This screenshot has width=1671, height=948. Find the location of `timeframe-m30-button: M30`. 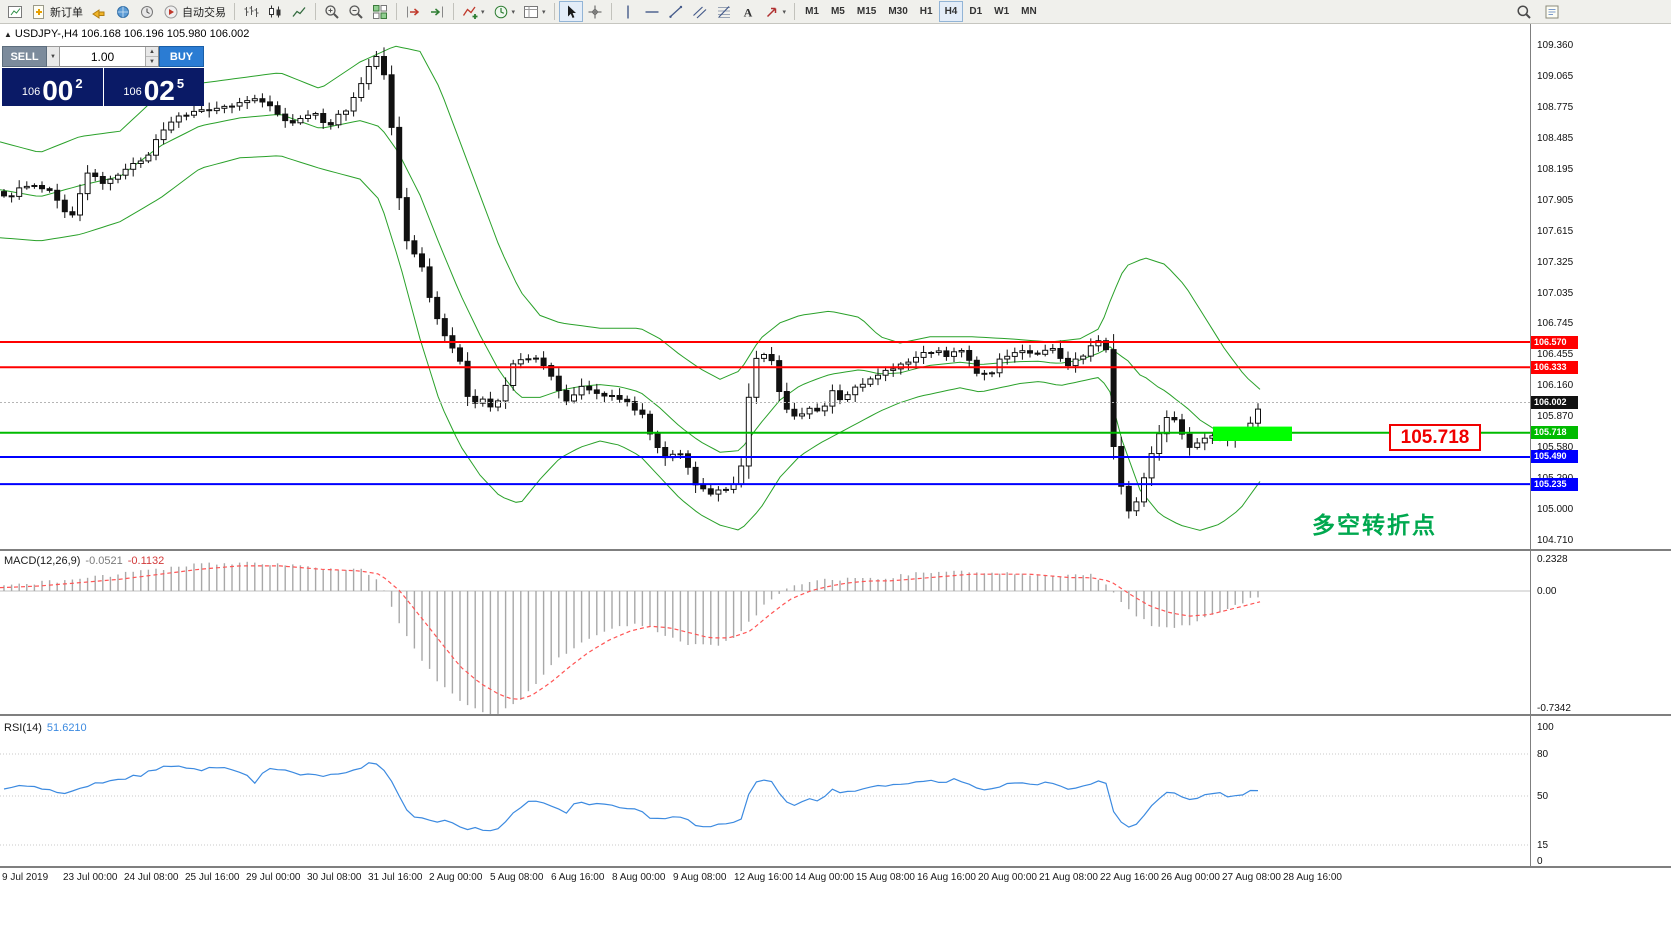

timeframe-m30-button: M30 is located at coordinates (897, 11).